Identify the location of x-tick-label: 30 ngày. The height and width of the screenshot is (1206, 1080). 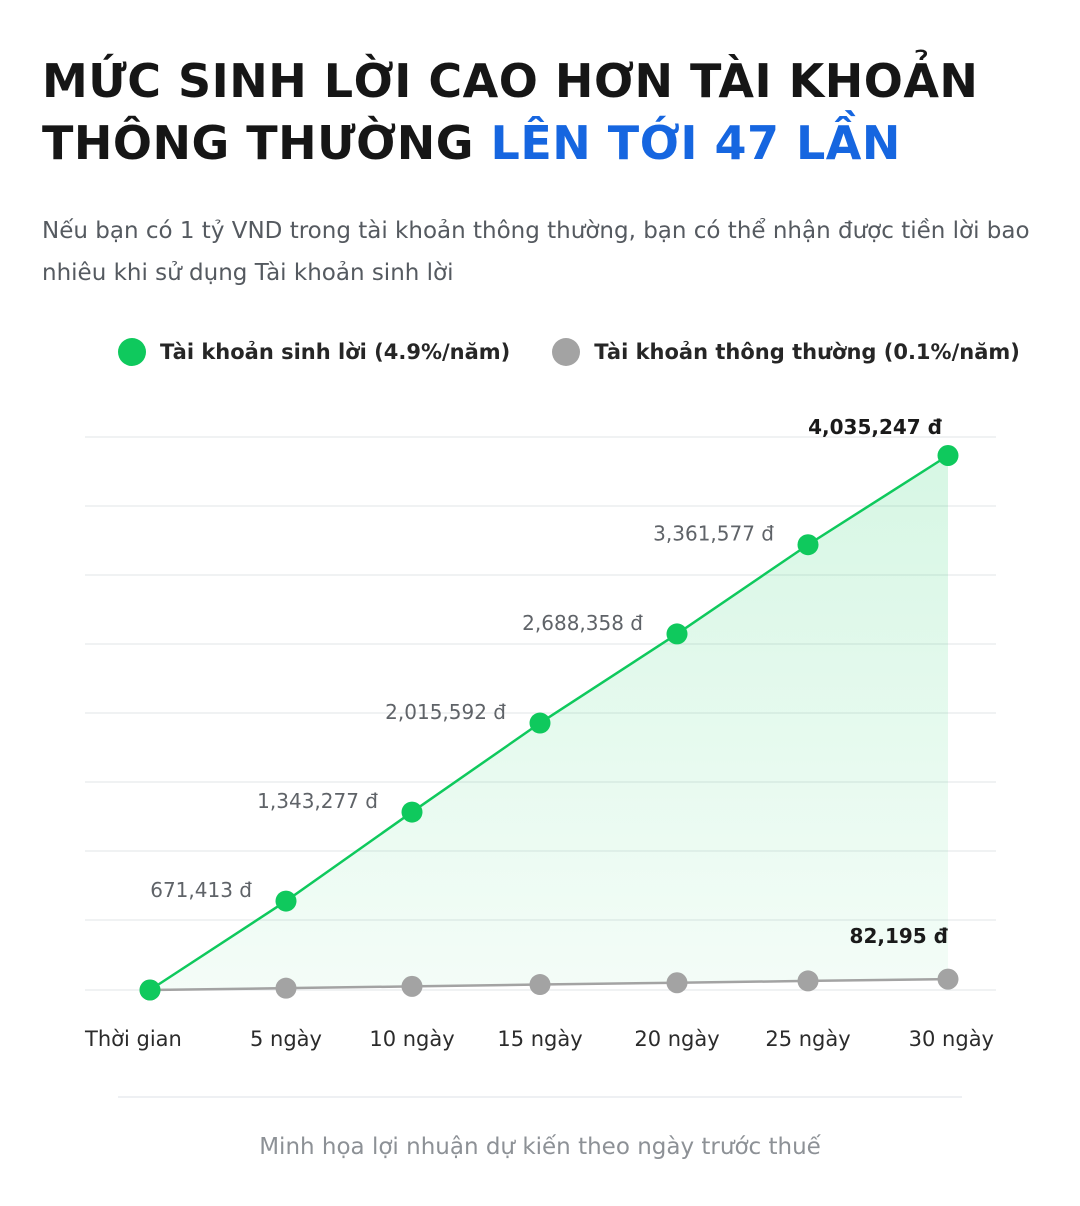
(951, 1039).